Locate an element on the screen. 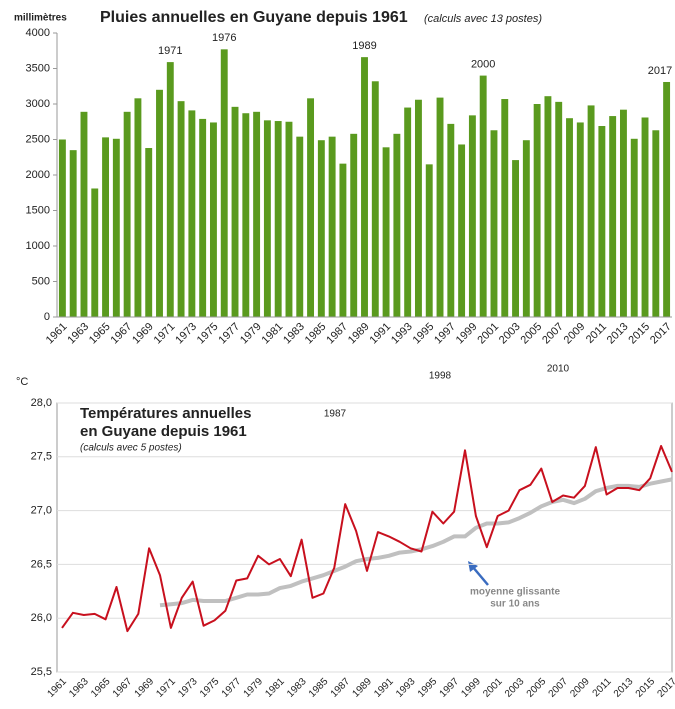  x-tick-label: 2017 is located at coordinates (661, 334).